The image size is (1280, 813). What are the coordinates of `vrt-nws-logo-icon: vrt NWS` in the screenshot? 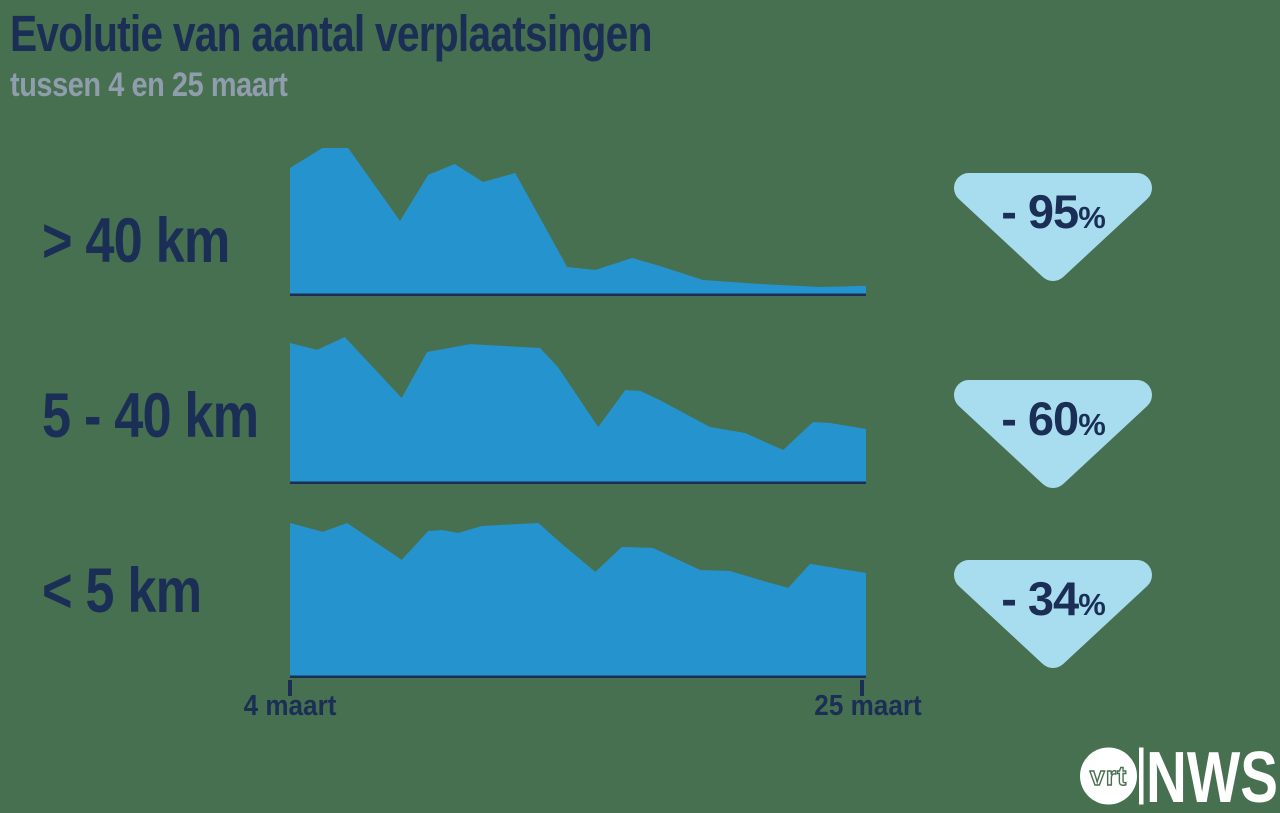 It's located at (1179, 775).